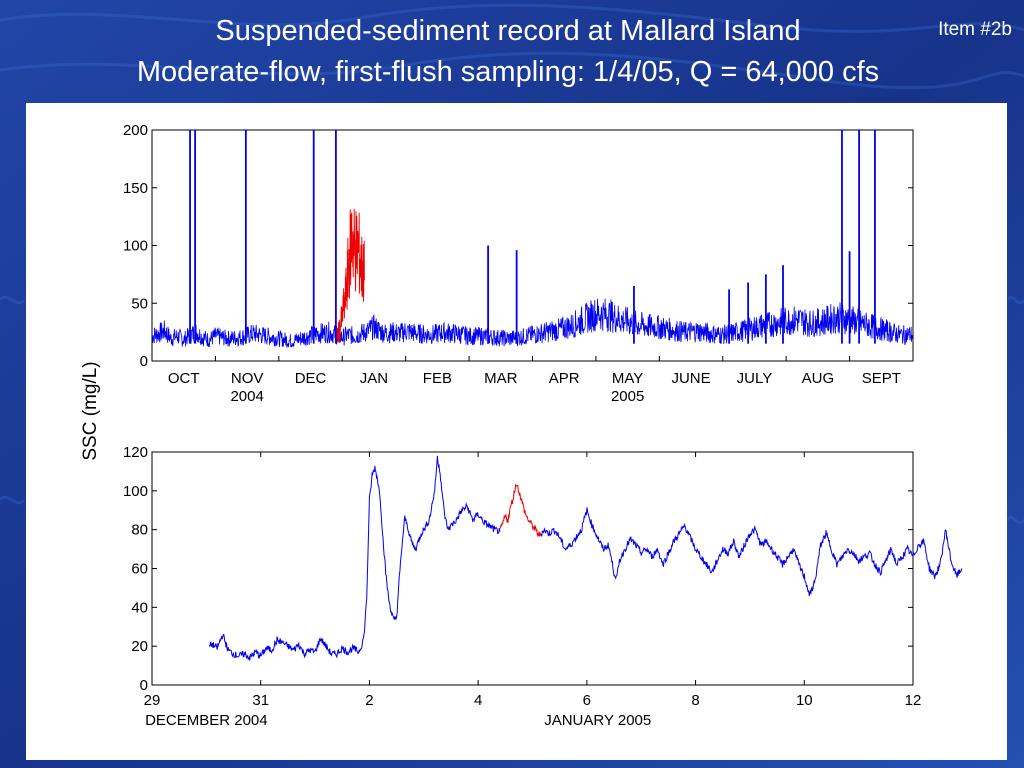  I want to click on annual-year-label-1: 2005, so click(627, 396).